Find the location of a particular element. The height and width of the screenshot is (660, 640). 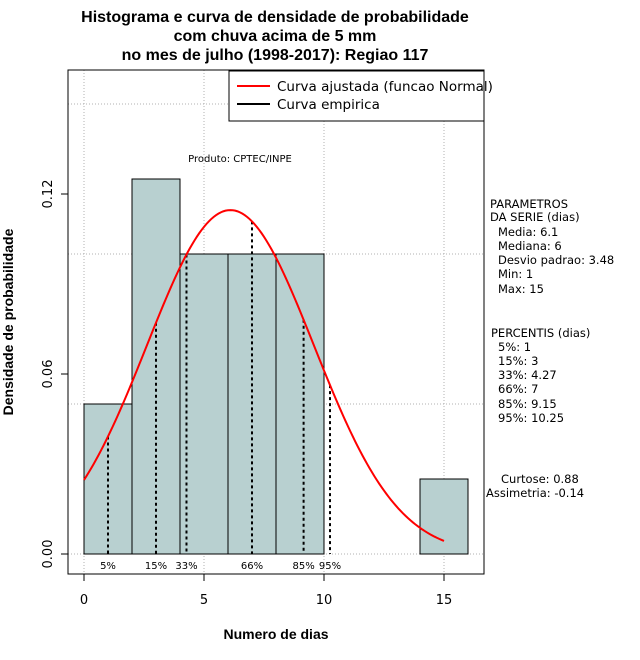

x-axis-title: Numero de dias is located at coordinates (275, 634).